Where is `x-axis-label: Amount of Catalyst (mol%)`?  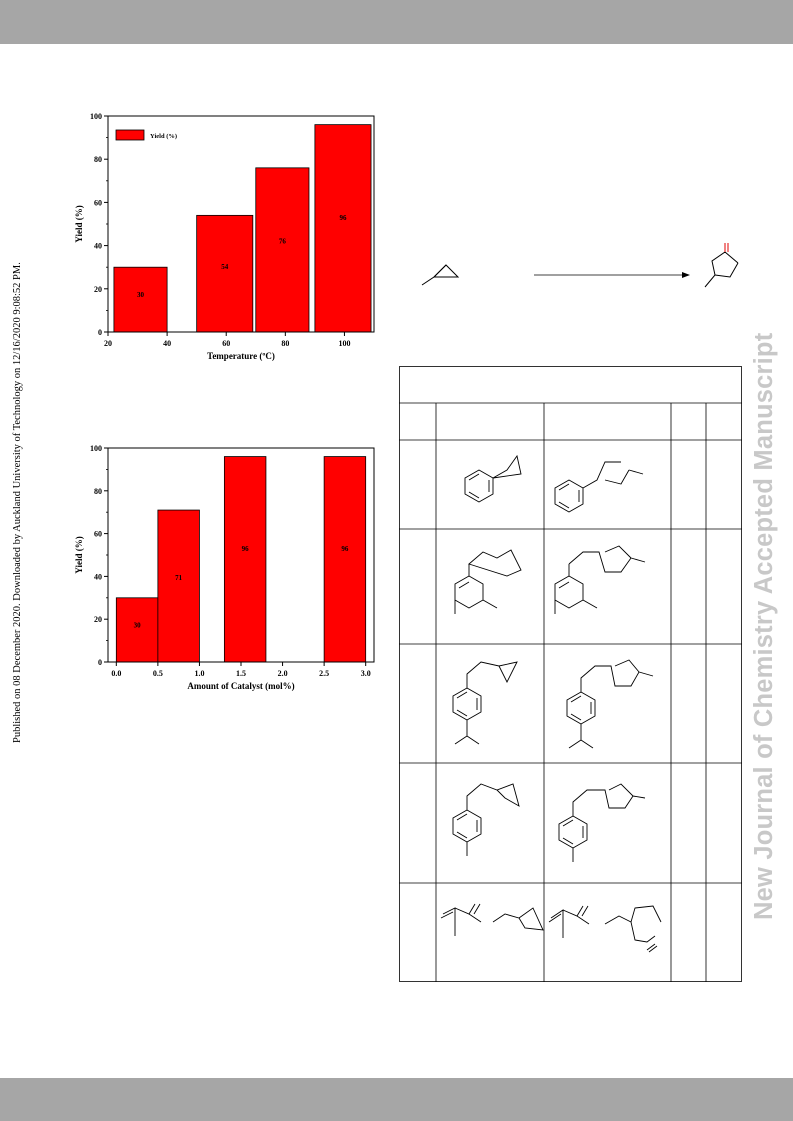
x-axis-label: Amount of Catalyst (mol%) is located at coordinates (240, 686).